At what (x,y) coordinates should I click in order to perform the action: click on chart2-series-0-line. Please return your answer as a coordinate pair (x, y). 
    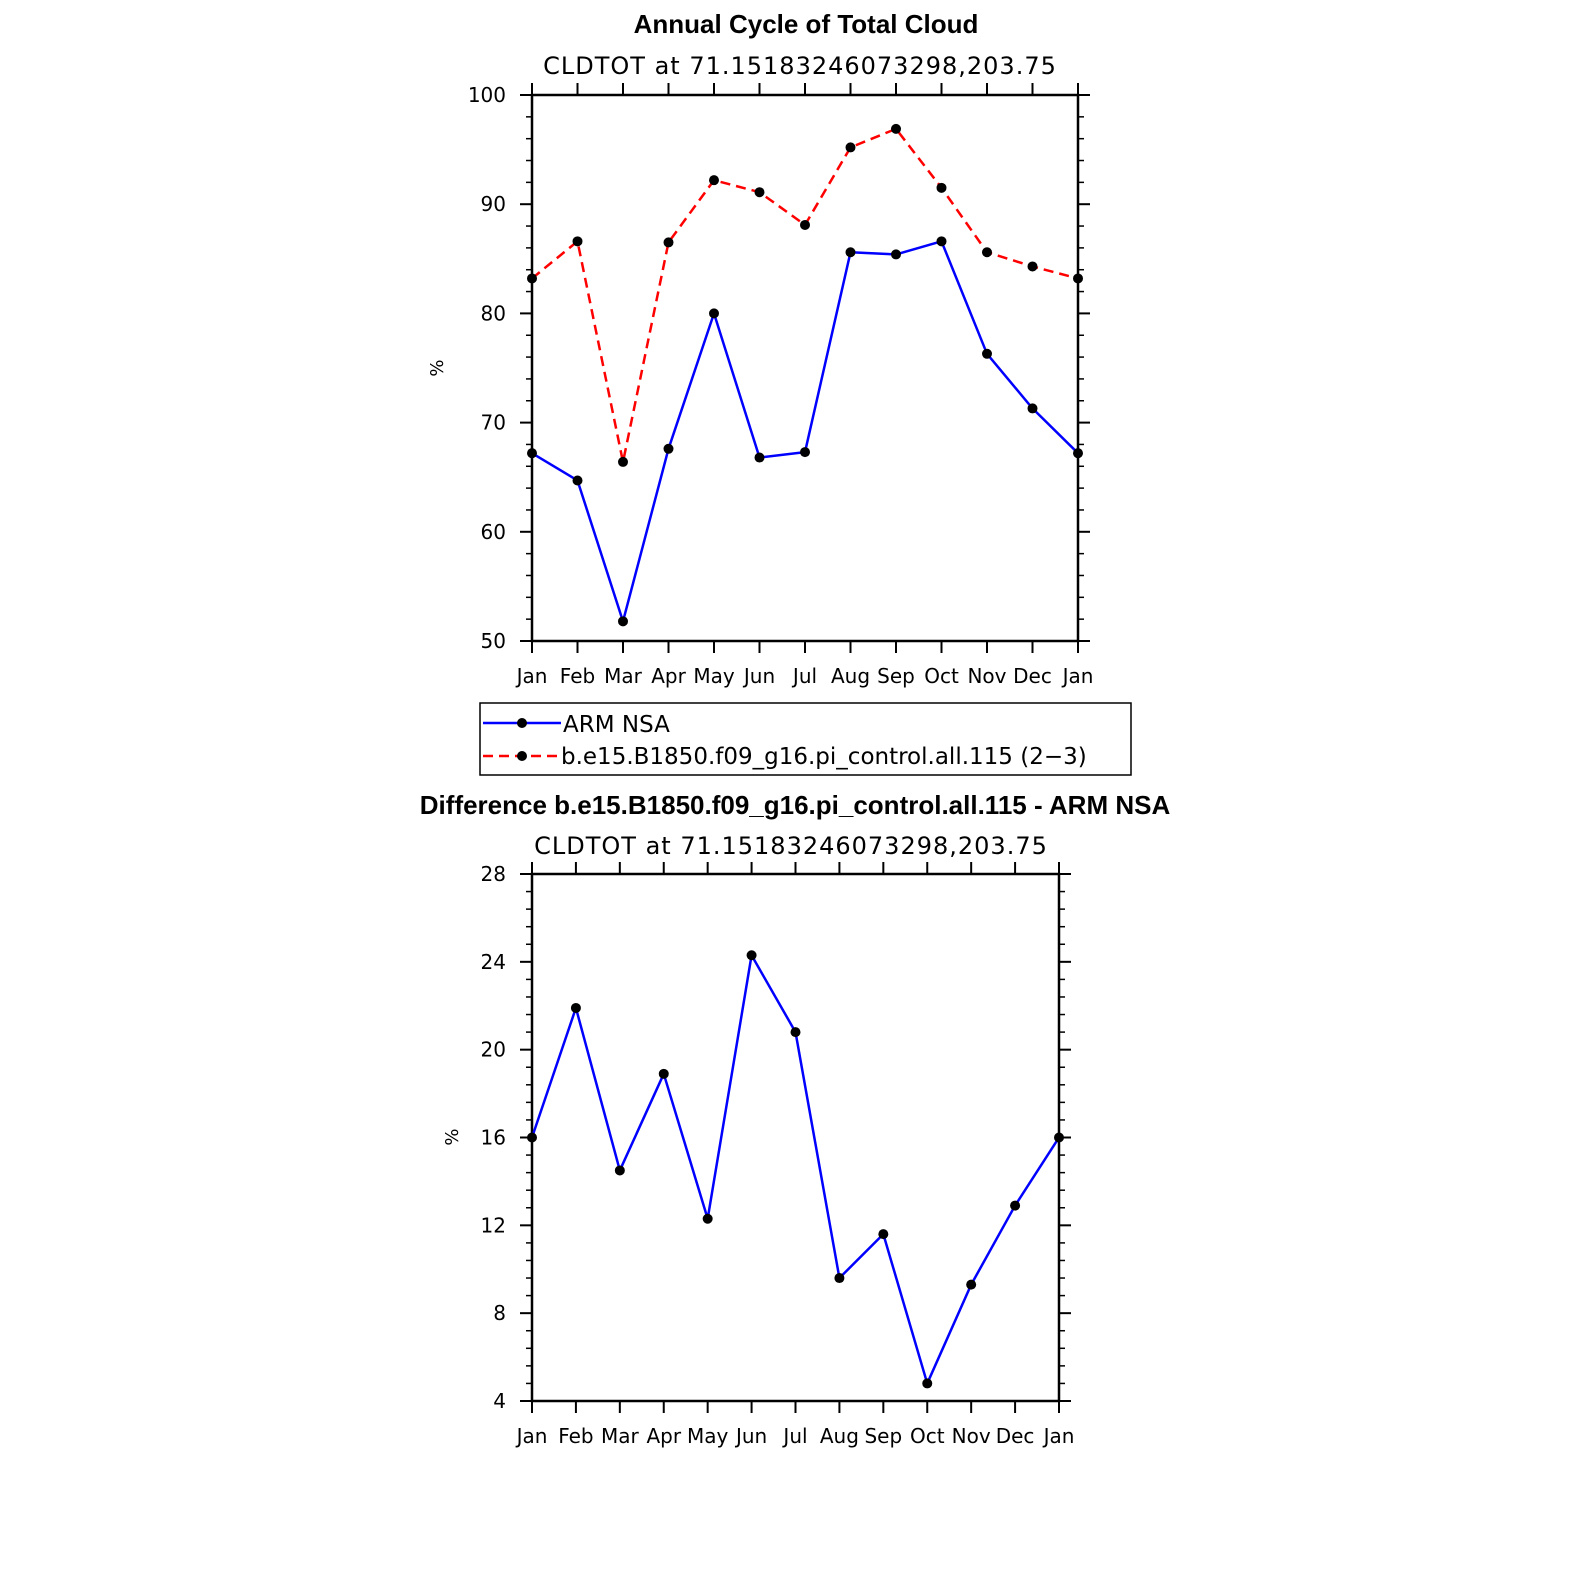
    Looking at the image, I should click on (795, 1169).